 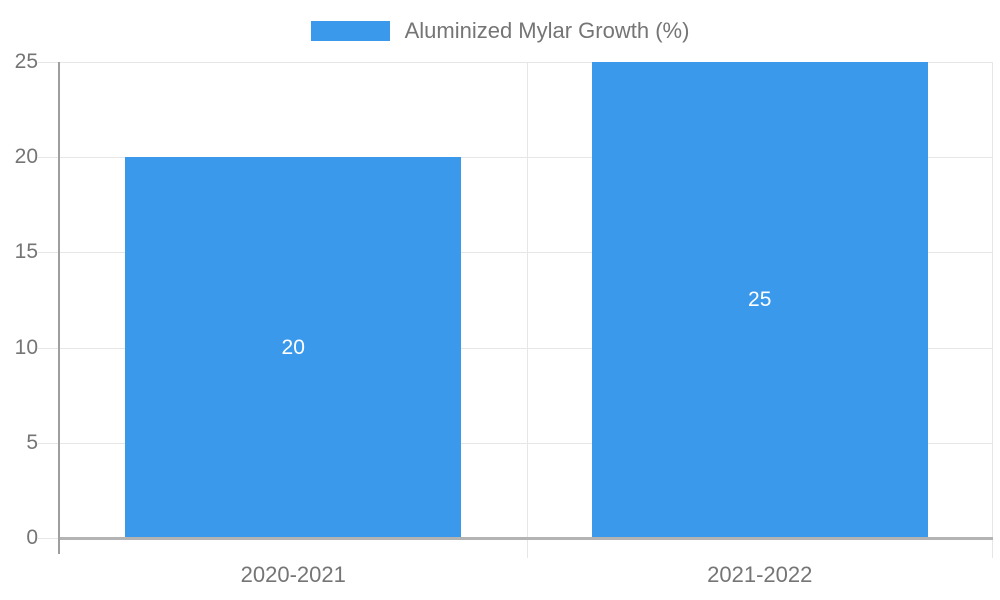 I want to click on legend-swatch, so click(x=350, y=31).